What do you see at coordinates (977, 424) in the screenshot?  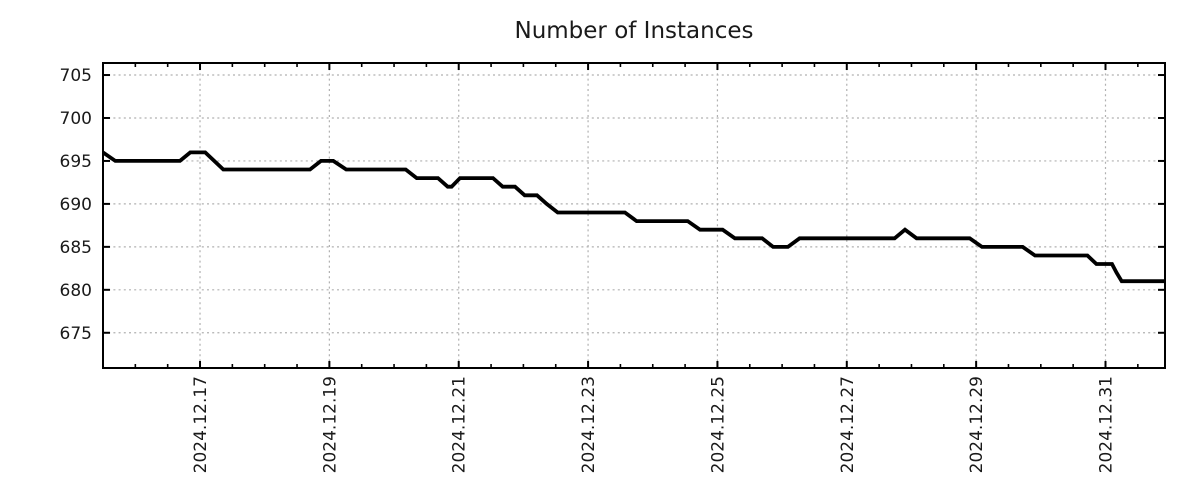 I see `x-tick-label: 2024.12.29` at bounding box center [977, 424].